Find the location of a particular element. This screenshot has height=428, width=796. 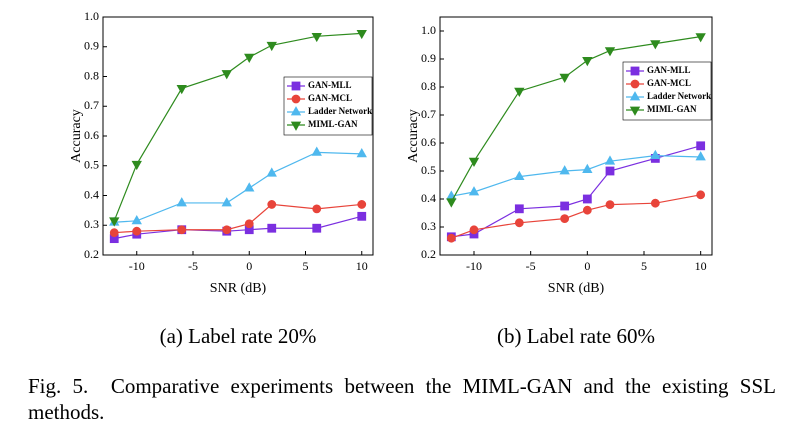

subfigure-caption: (b) Label rate 60% is located at coordinates (576, 336).